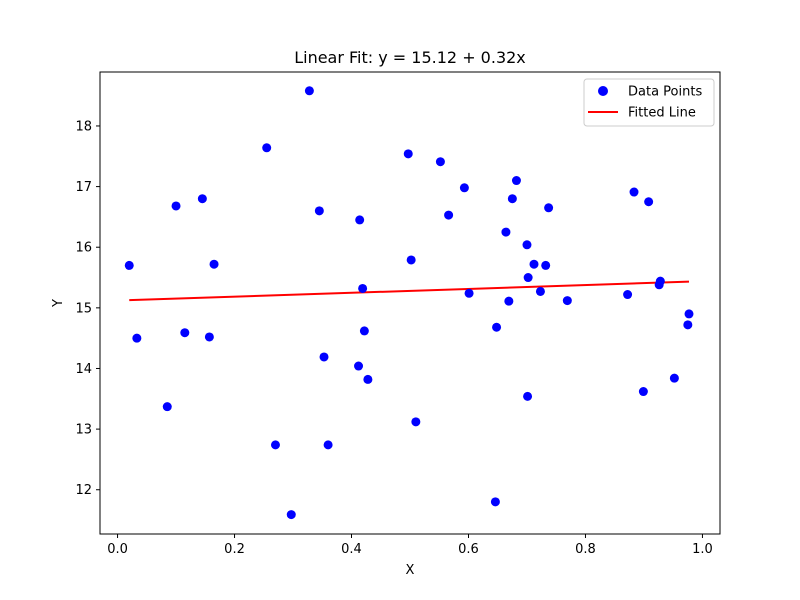 This screenshot has width=800, height=600. Describe the element at coordinates (83, 369) in the screenshot. I see `y-tick-label: 14` at that location.